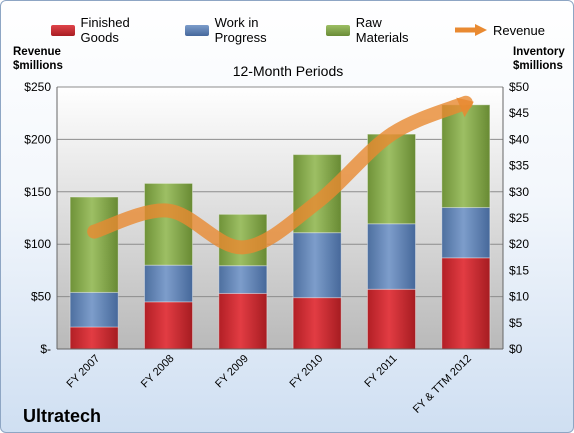 The image size is (574, 433). I want to click on right-tick-label: $45, so click(519, 113).